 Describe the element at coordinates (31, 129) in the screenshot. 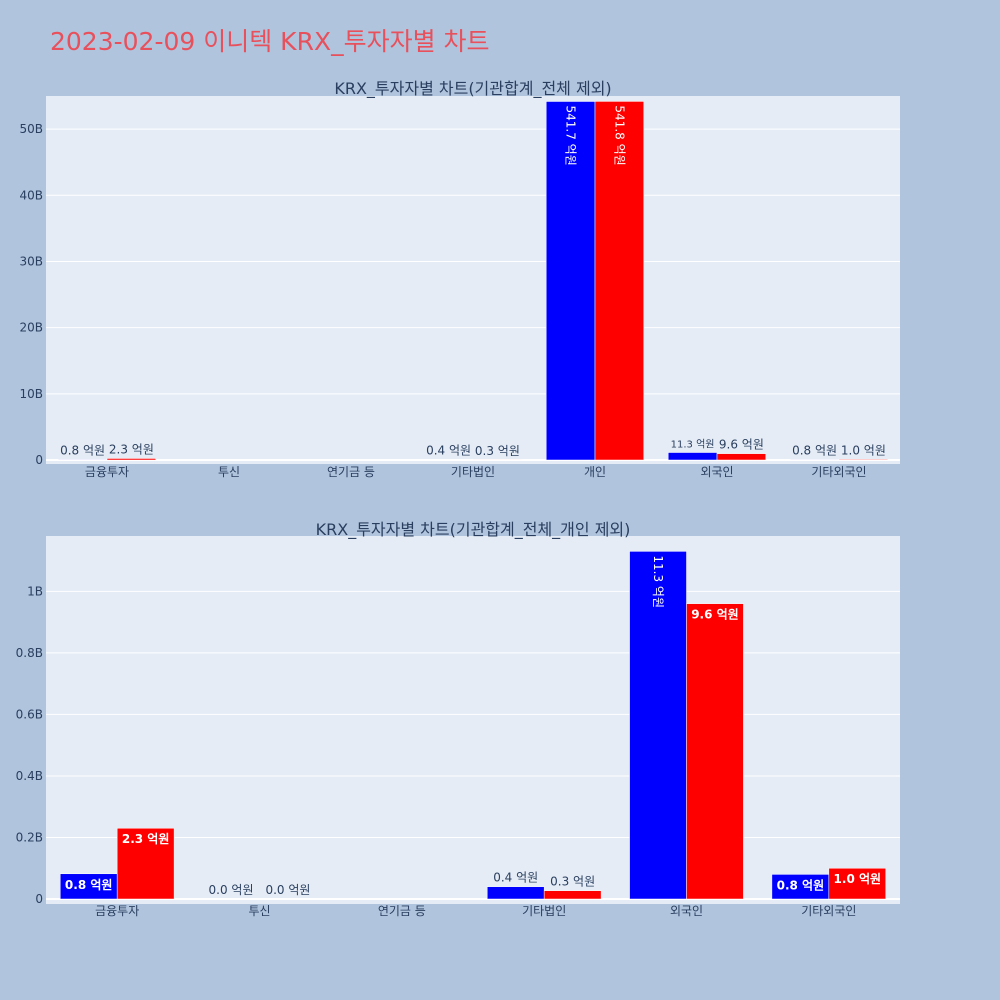

I see `y-tick-label: 50B` at that location.